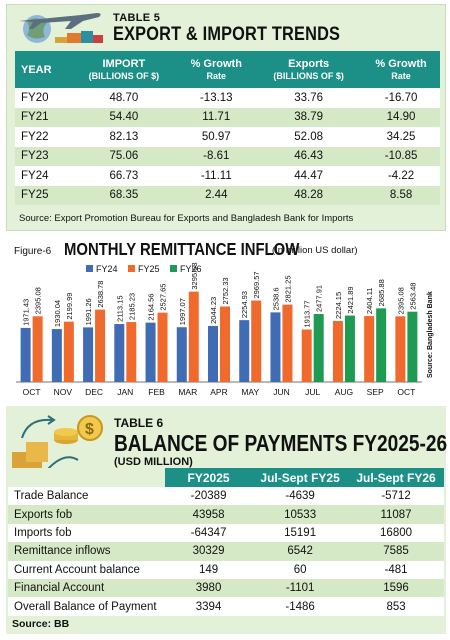 This screenshot has width=450, height=640. I want to click on table-cell: FY20, so click(43, 98).